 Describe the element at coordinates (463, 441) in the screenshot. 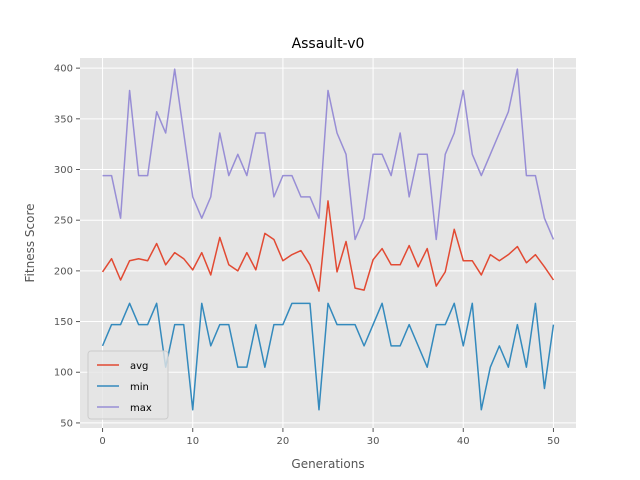

I see `x-tick-label: 40` at that location.